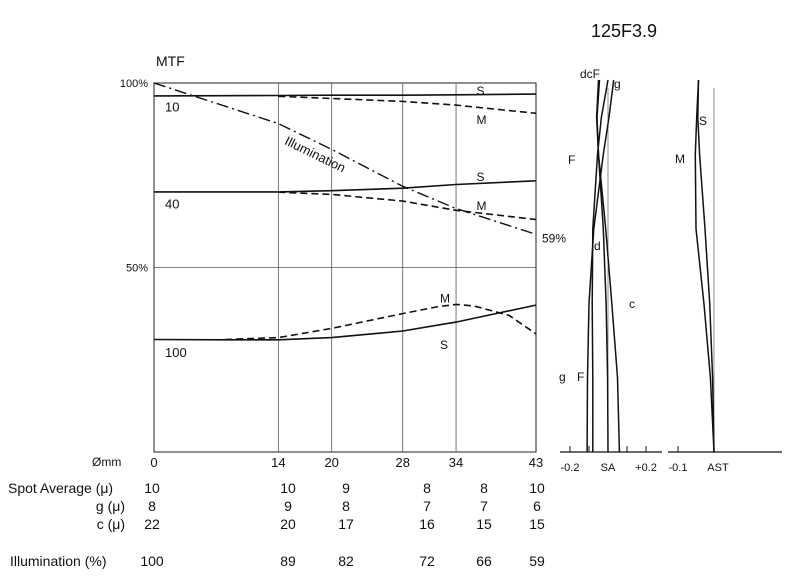 The width and height of the screenshot is (800, 588). I want to click on table-cell: 6, so click(537, 506).